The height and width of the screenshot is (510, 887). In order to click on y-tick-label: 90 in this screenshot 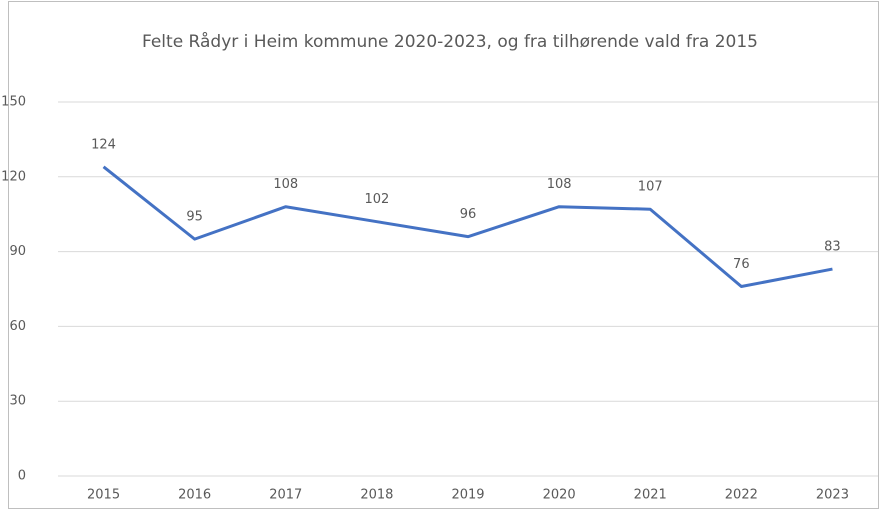, I will do `click(17, 251)`.